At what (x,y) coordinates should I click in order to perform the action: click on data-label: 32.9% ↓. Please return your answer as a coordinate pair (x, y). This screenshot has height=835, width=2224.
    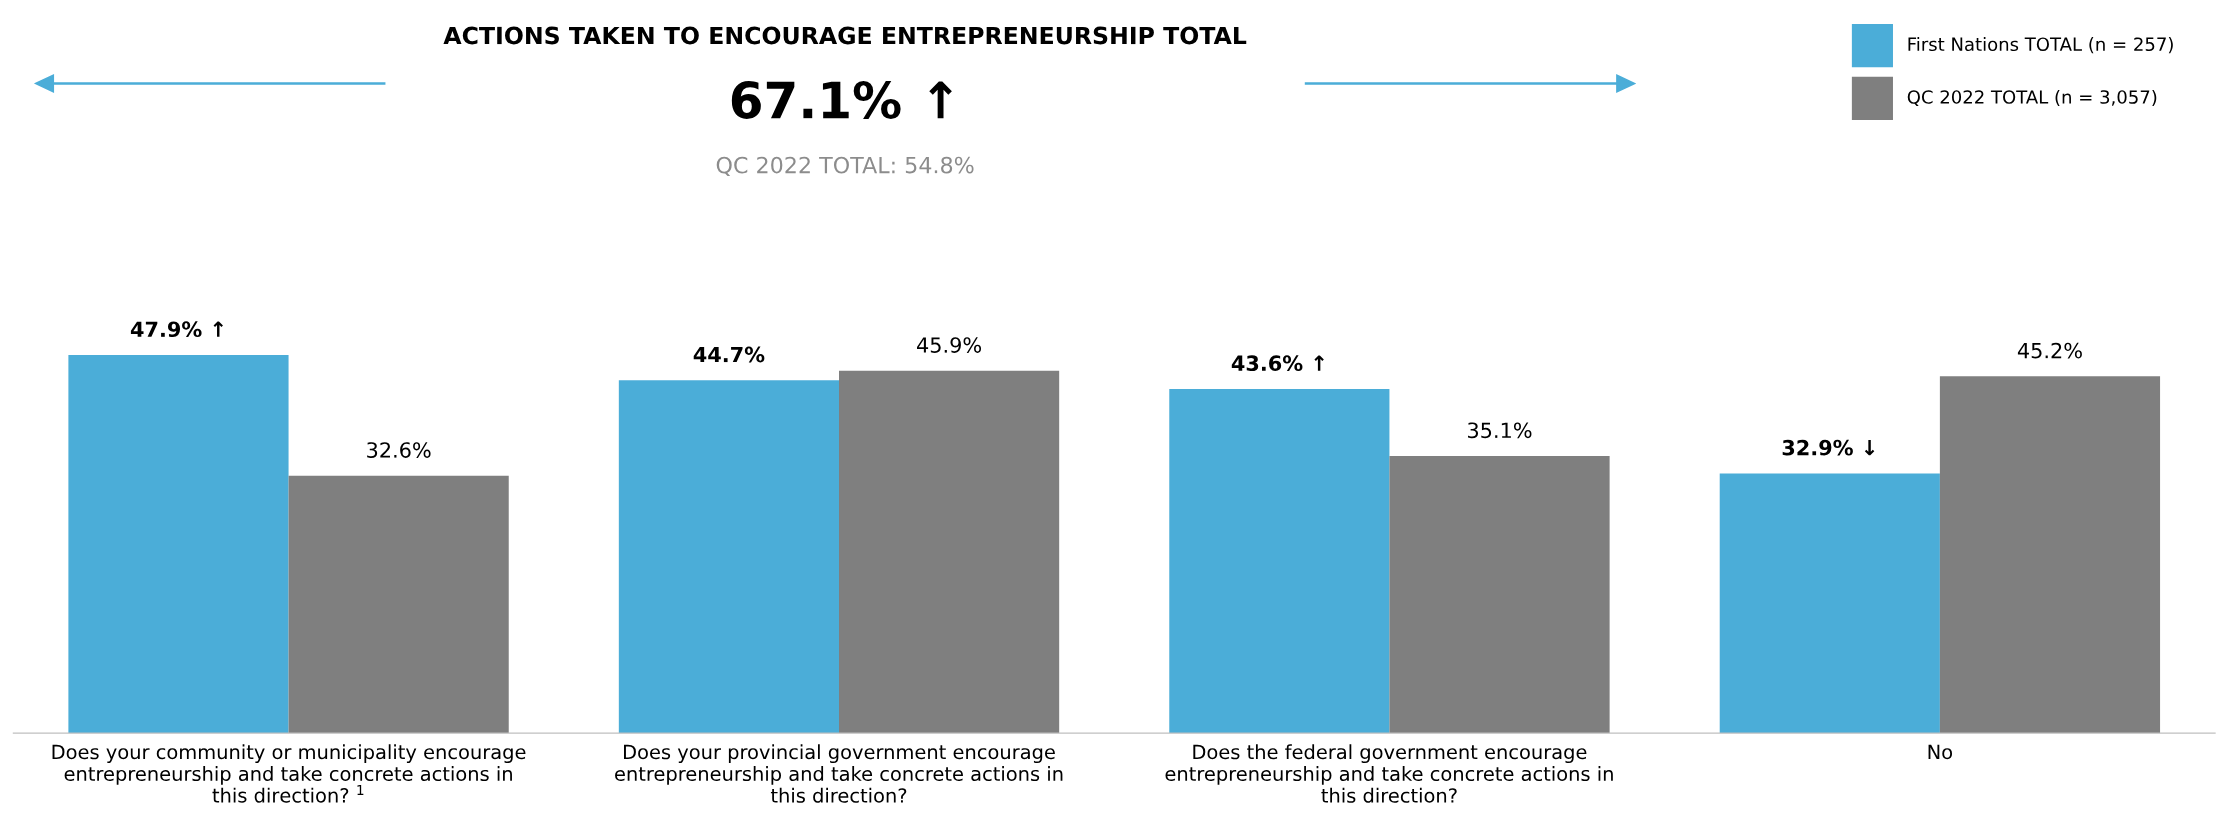
    Looking at the image, I should click on (1828, 447).